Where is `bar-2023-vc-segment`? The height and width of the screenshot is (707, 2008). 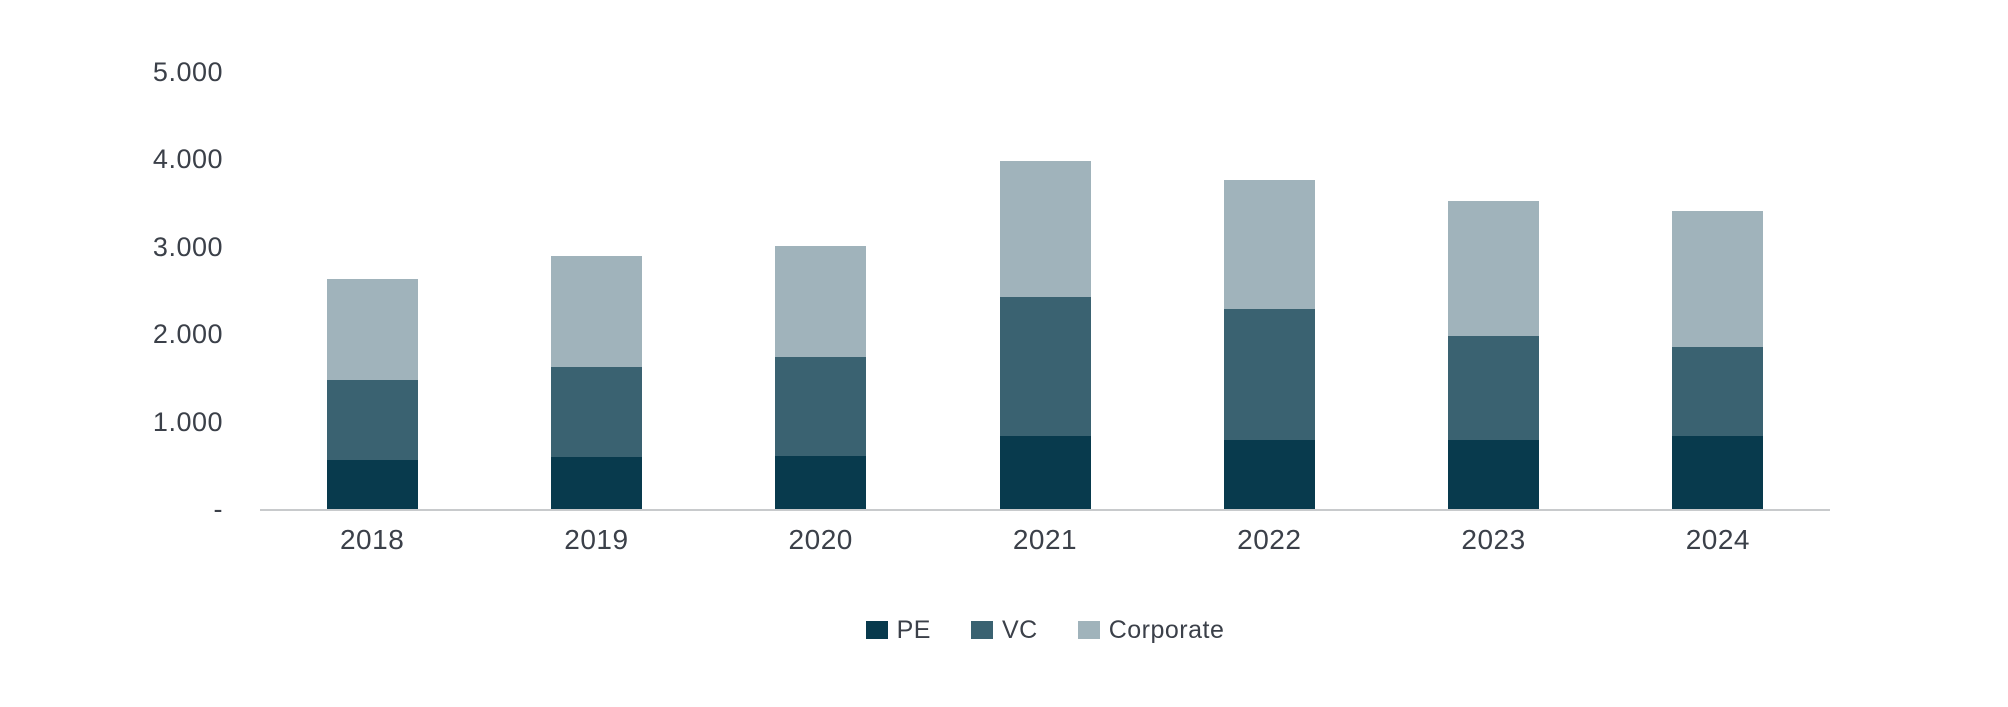
bar-2023-vc-segment is located at coordinates (1494, 388).